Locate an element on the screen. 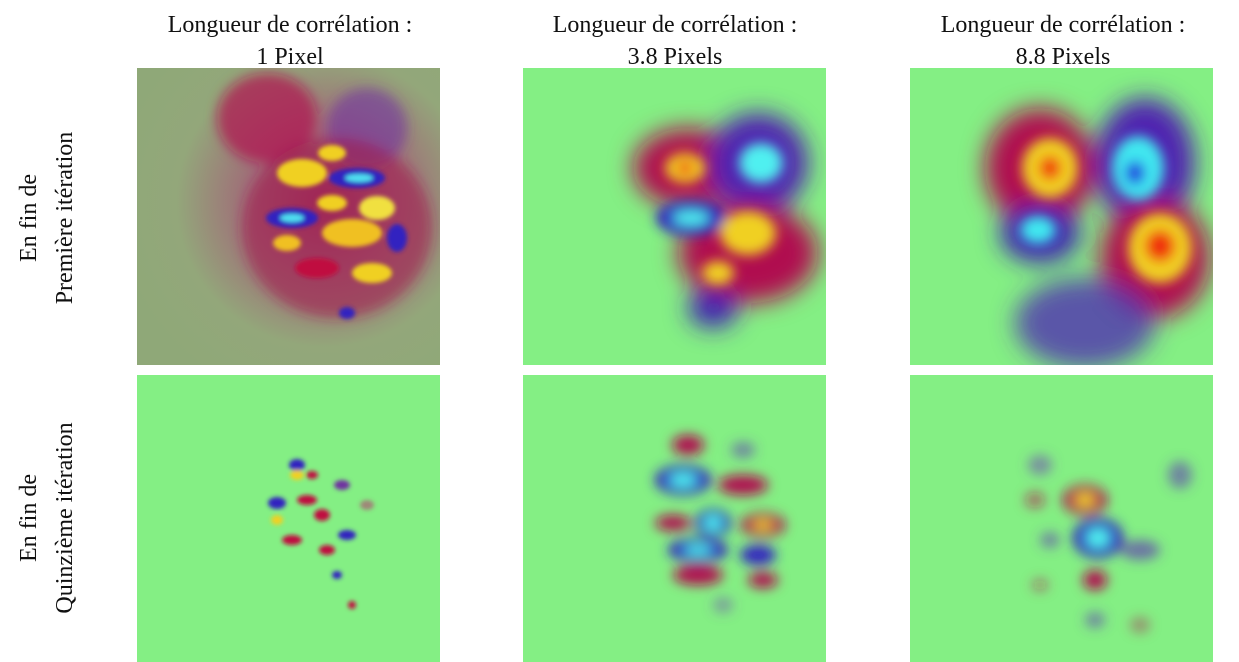  column-subtitle: 1 Pixel is located at coordinates (290, 57).